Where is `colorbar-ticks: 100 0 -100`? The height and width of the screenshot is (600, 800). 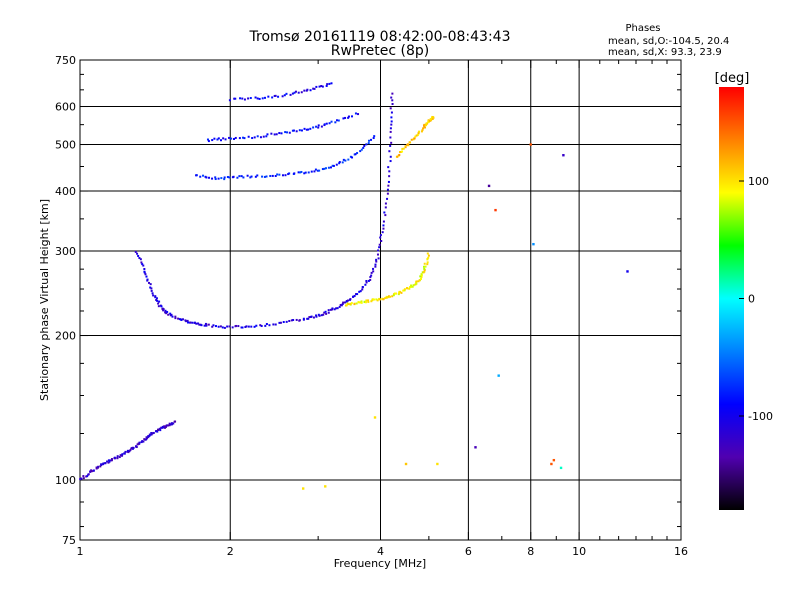 colorbar-ticks: 100 0 -100 is located at coordinates (756, 299).